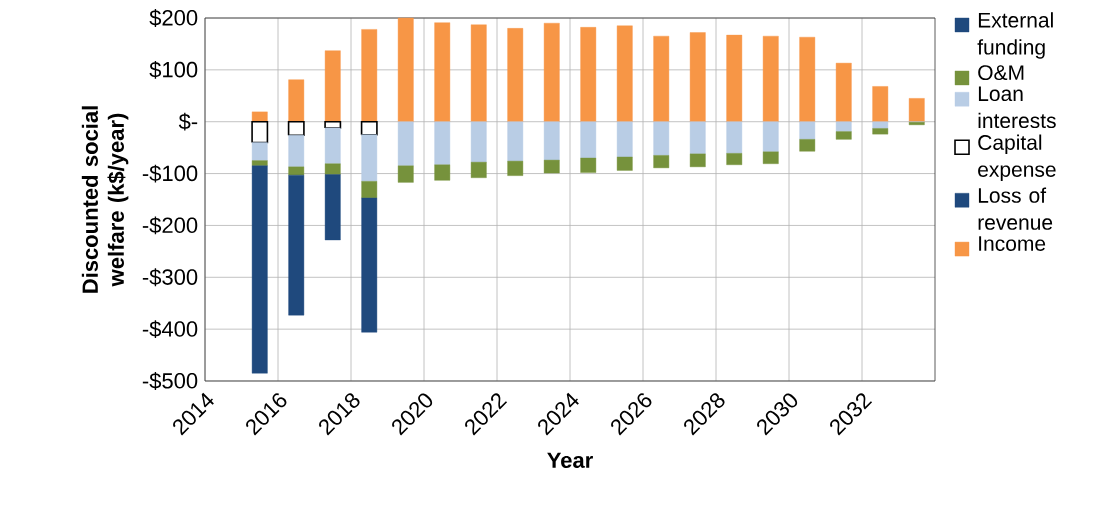  Describe the element at coordinates (1015, 35) in the screenshot. I see `legend-label: External funding` at that location.